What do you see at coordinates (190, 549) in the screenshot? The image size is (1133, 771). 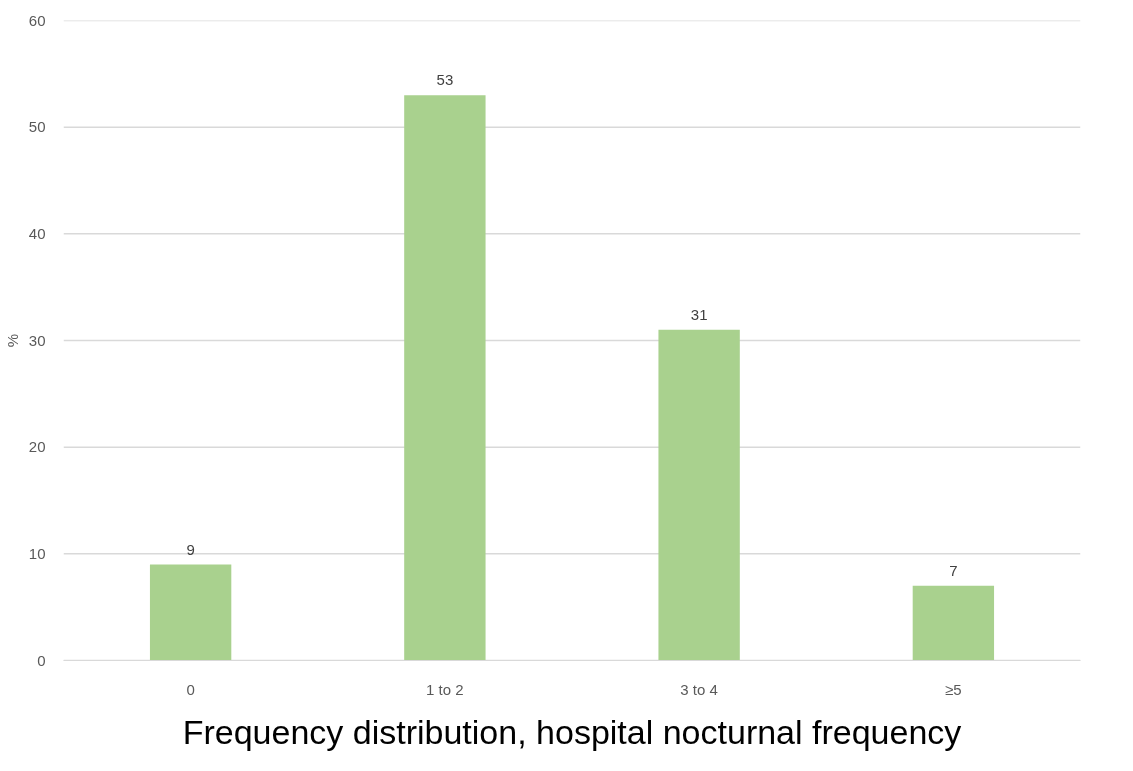 I see `data-label: 9` at bounding box center [190, 549].